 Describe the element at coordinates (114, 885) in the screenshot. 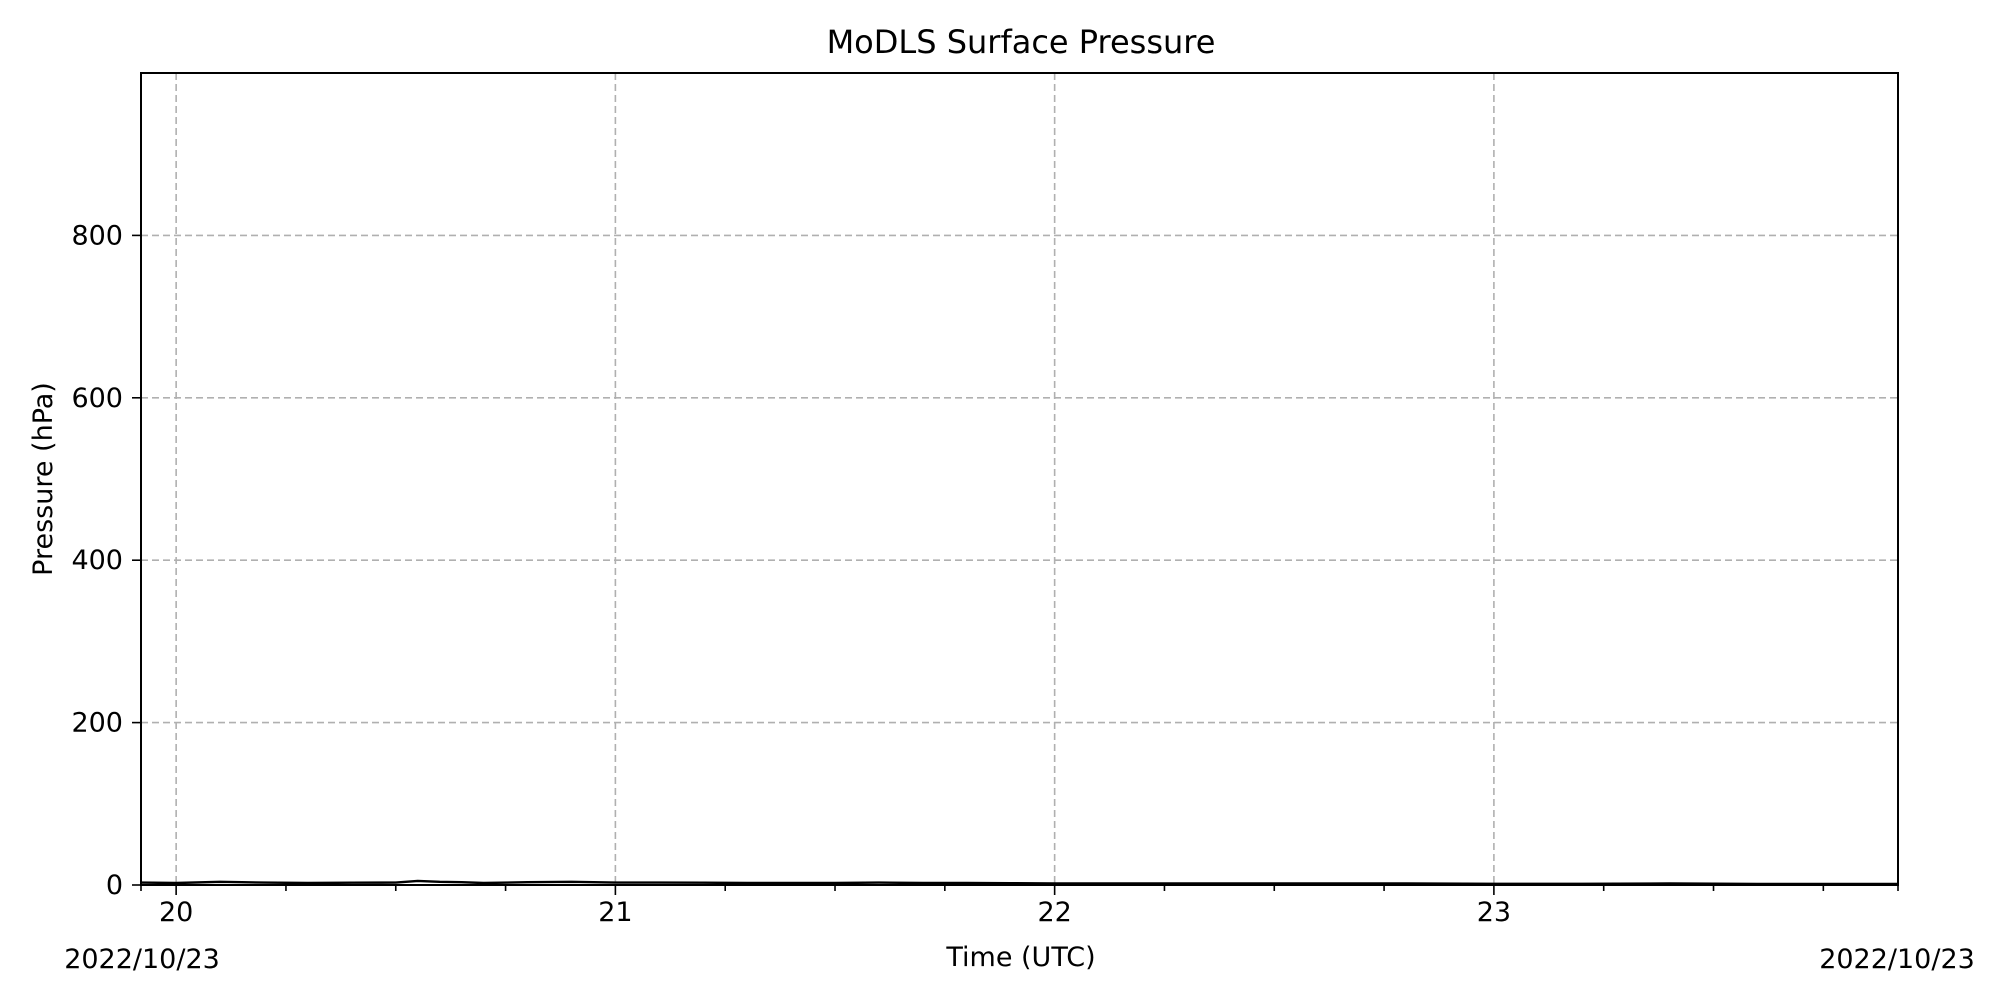

I see `y-tick-label: 0` at that location.